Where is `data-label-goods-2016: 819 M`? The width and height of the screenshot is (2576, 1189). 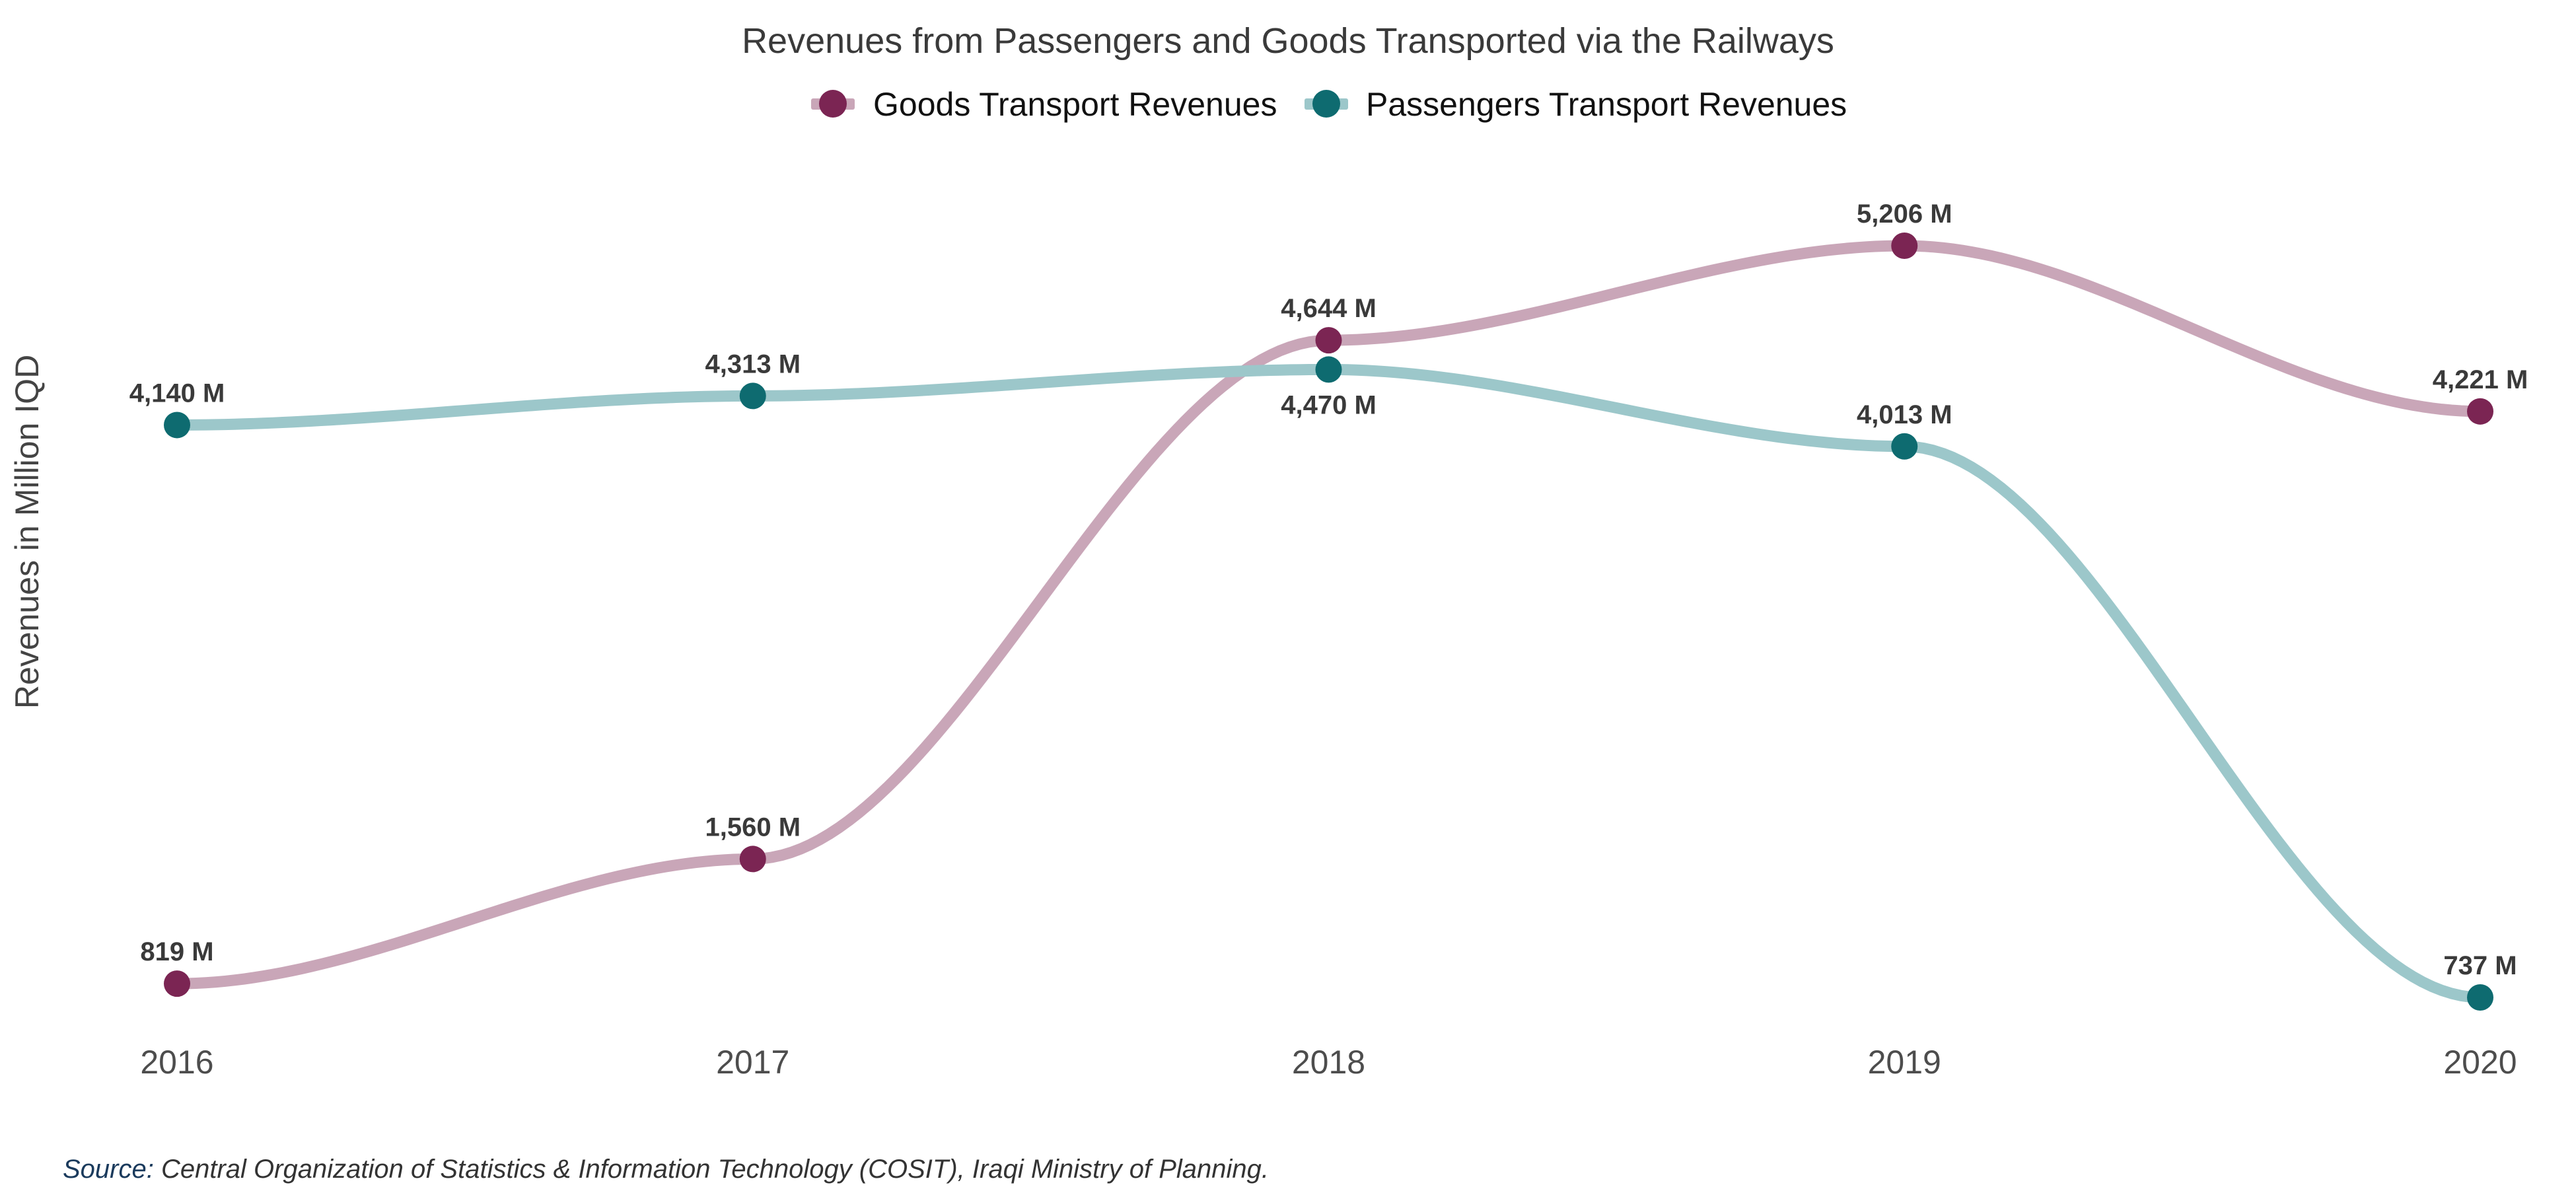
data-label-goods-2016: 819 M is located at coordinates (177, 951).